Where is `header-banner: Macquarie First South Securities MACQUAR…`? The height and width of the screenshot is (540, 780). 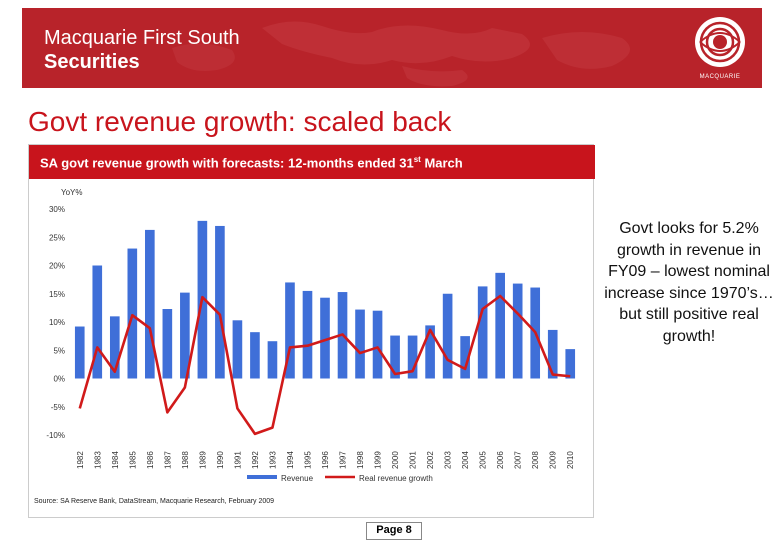
header-banner: Macquarie First South Securities MACQUAR… is located at coordinates (392, 48).